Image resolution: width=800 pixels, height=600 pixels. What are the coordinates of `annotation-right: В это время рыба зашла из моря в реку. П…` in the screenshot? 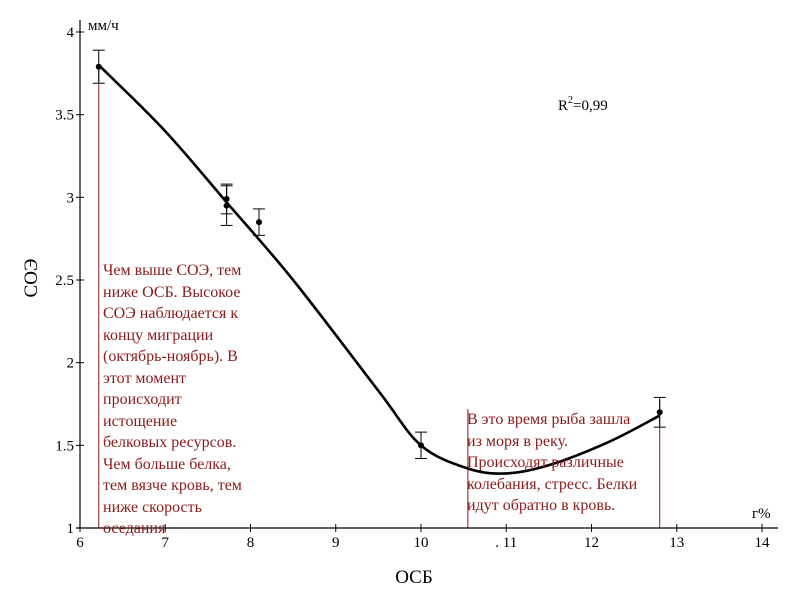 It's located at (552, 462).